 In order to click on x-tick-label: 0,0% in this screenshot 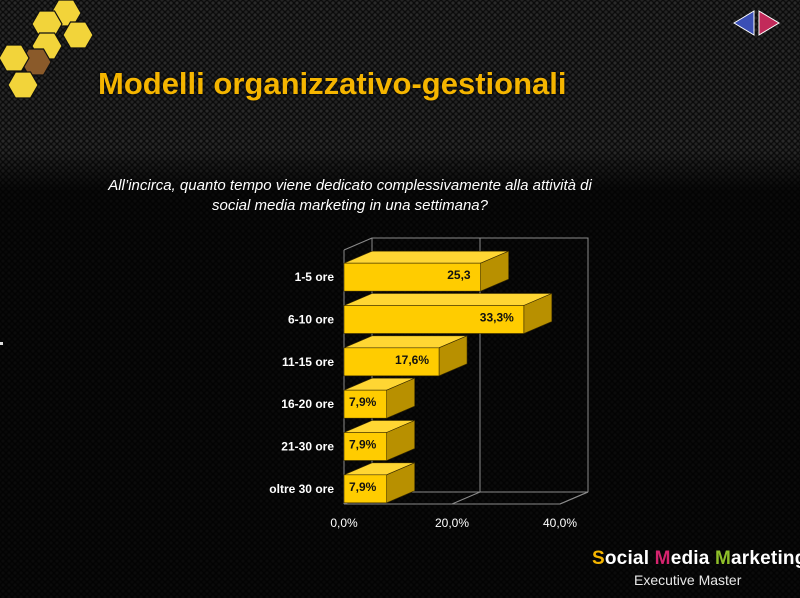, I will do `click(344, 523)`.